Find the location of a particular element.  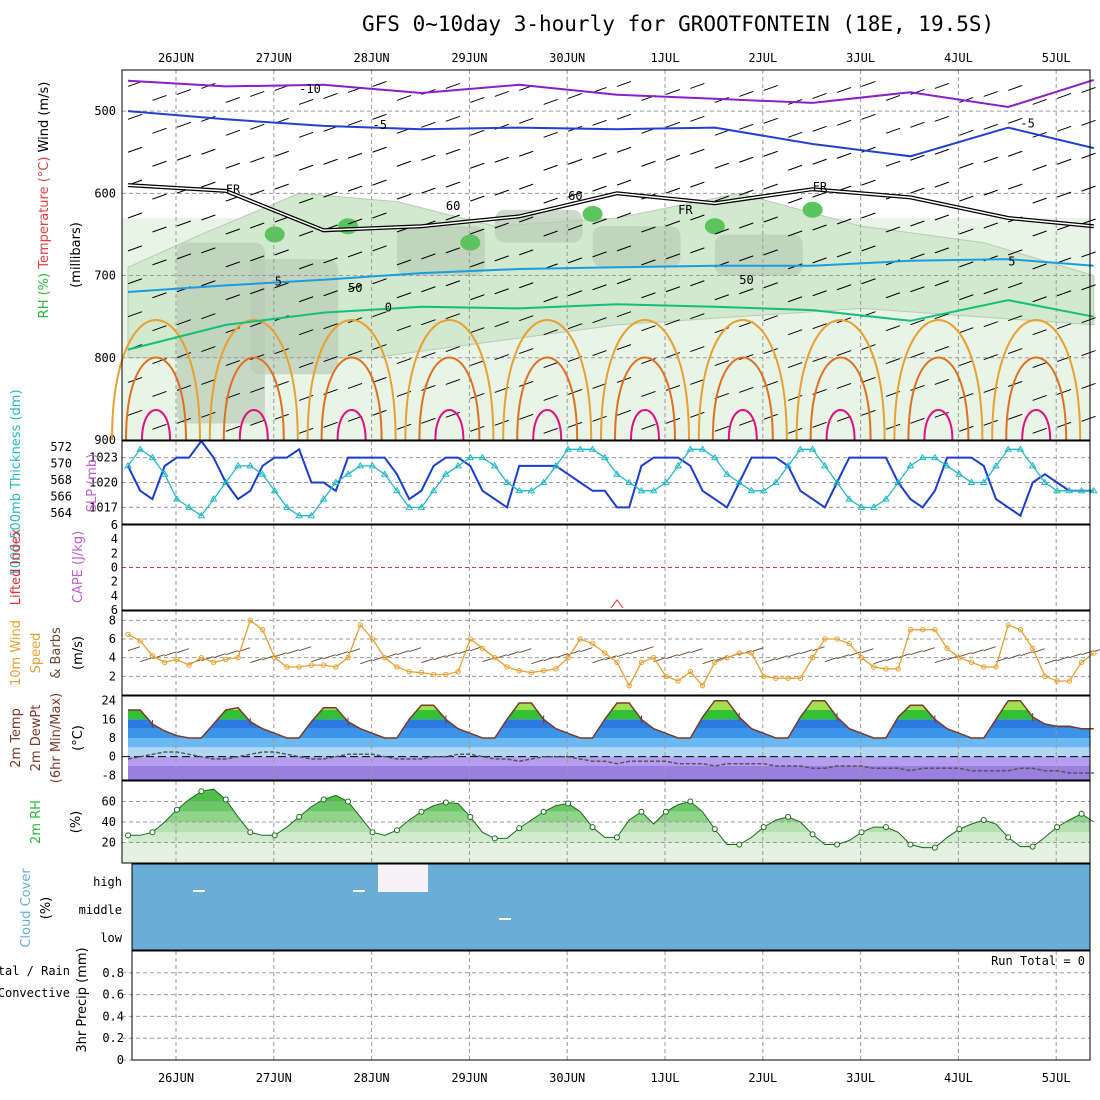

panel-ylabel: 2m RH is located at coordinates (36, 822).